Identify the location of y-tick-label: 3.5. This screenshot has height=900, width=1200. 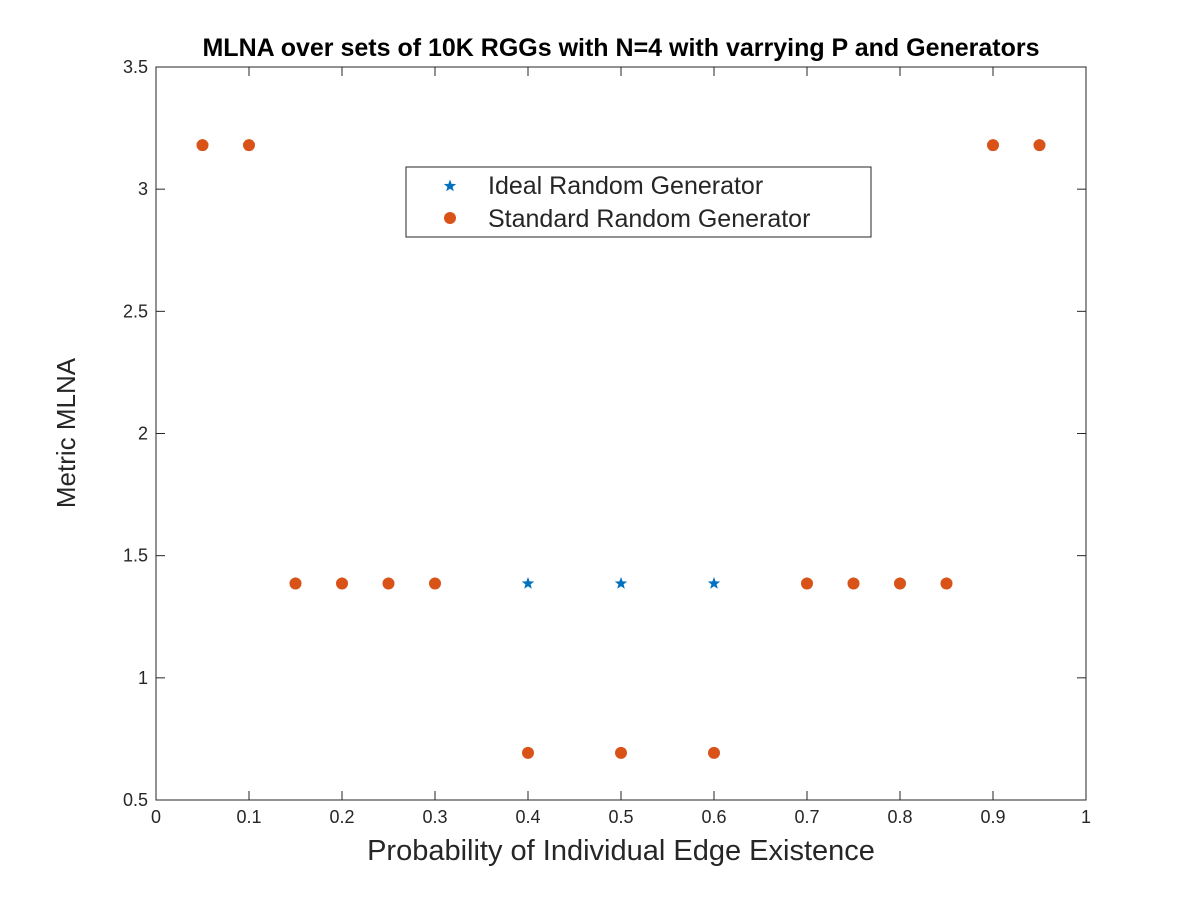
(135, 67).